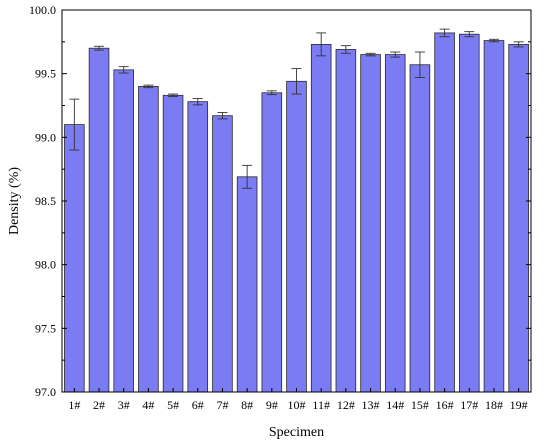  What do you see at coordinates (74, 405) in the screenshot?
I see `x-tick-label: 1#` at bounding box center [74, 405].